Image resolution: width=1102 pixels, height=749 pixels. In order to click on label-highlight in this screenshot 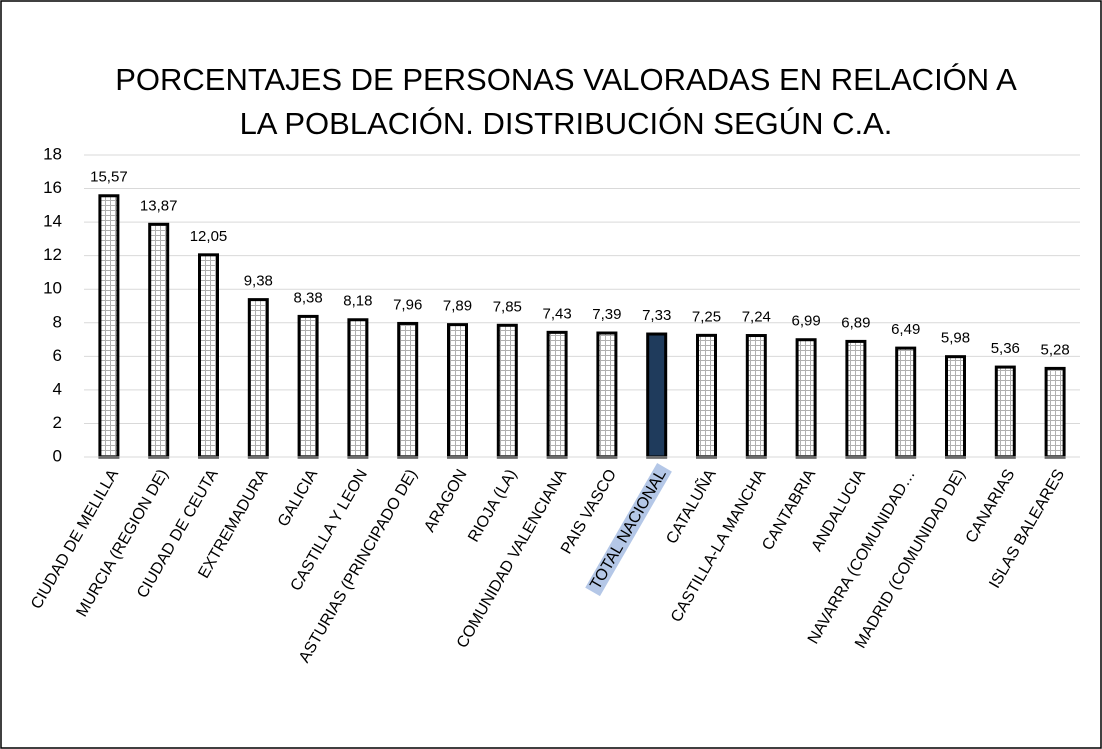, I will do `click(628, 530)`.